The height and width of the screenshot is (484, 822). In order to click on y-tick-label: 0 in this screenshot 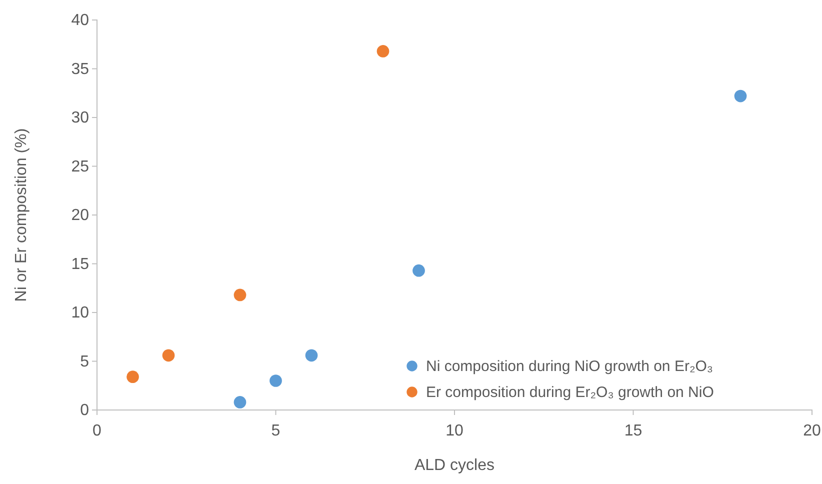, I will do `click(85, 411)`.